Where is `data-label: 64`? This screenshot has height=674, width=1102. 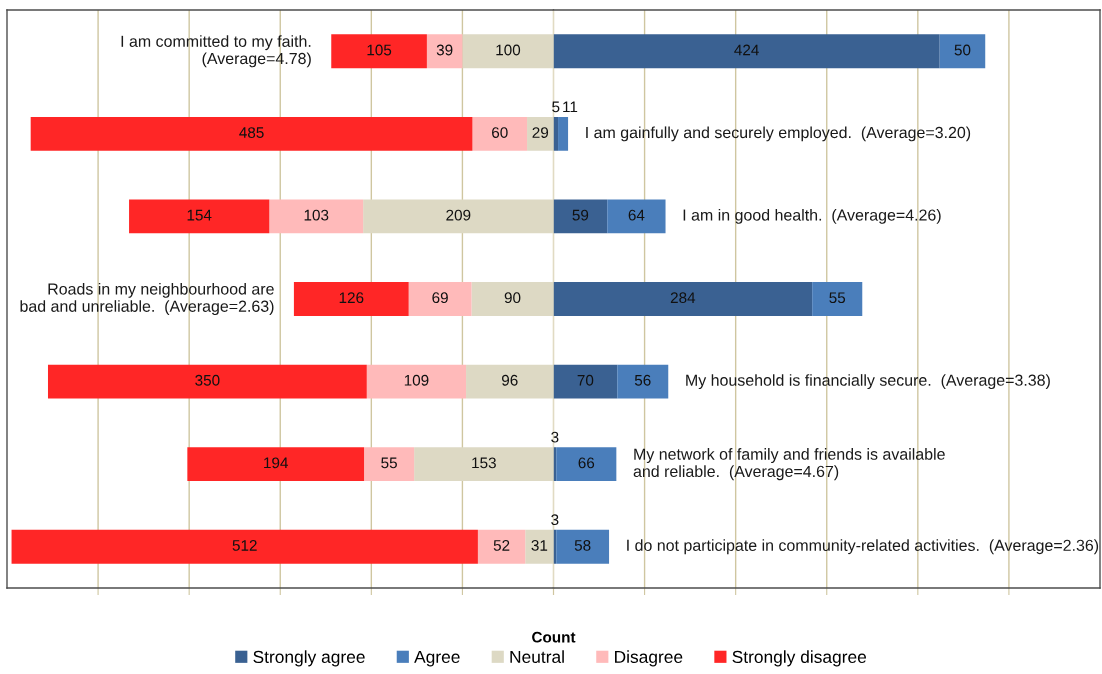
data-label: 64 is located at coordinates (636, 215).